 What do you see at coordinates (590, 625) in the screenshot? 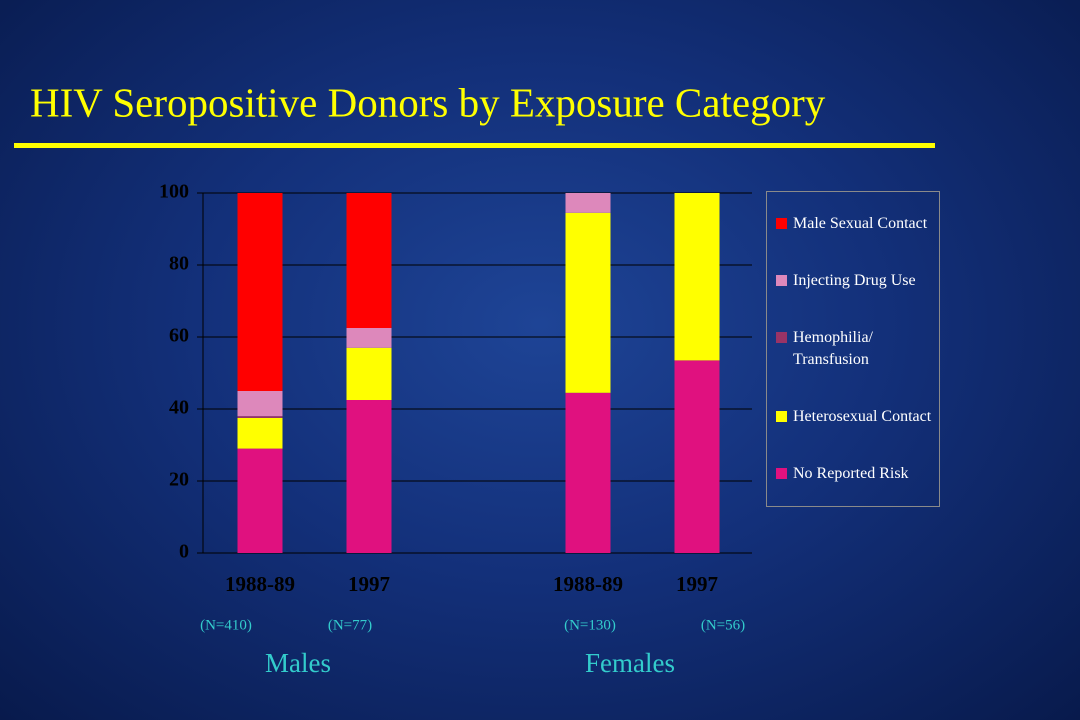
I see `sample-size-label: (N=130)` at bounding box center [590, 625].